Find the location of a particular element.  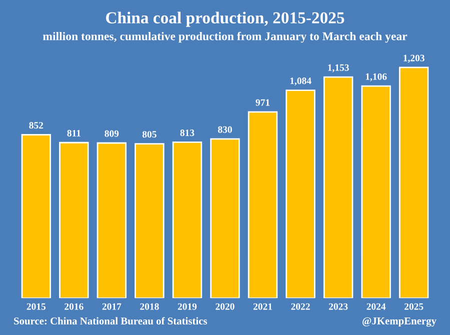

x-tick-label: 2020 is located at coordinates (225, 306).